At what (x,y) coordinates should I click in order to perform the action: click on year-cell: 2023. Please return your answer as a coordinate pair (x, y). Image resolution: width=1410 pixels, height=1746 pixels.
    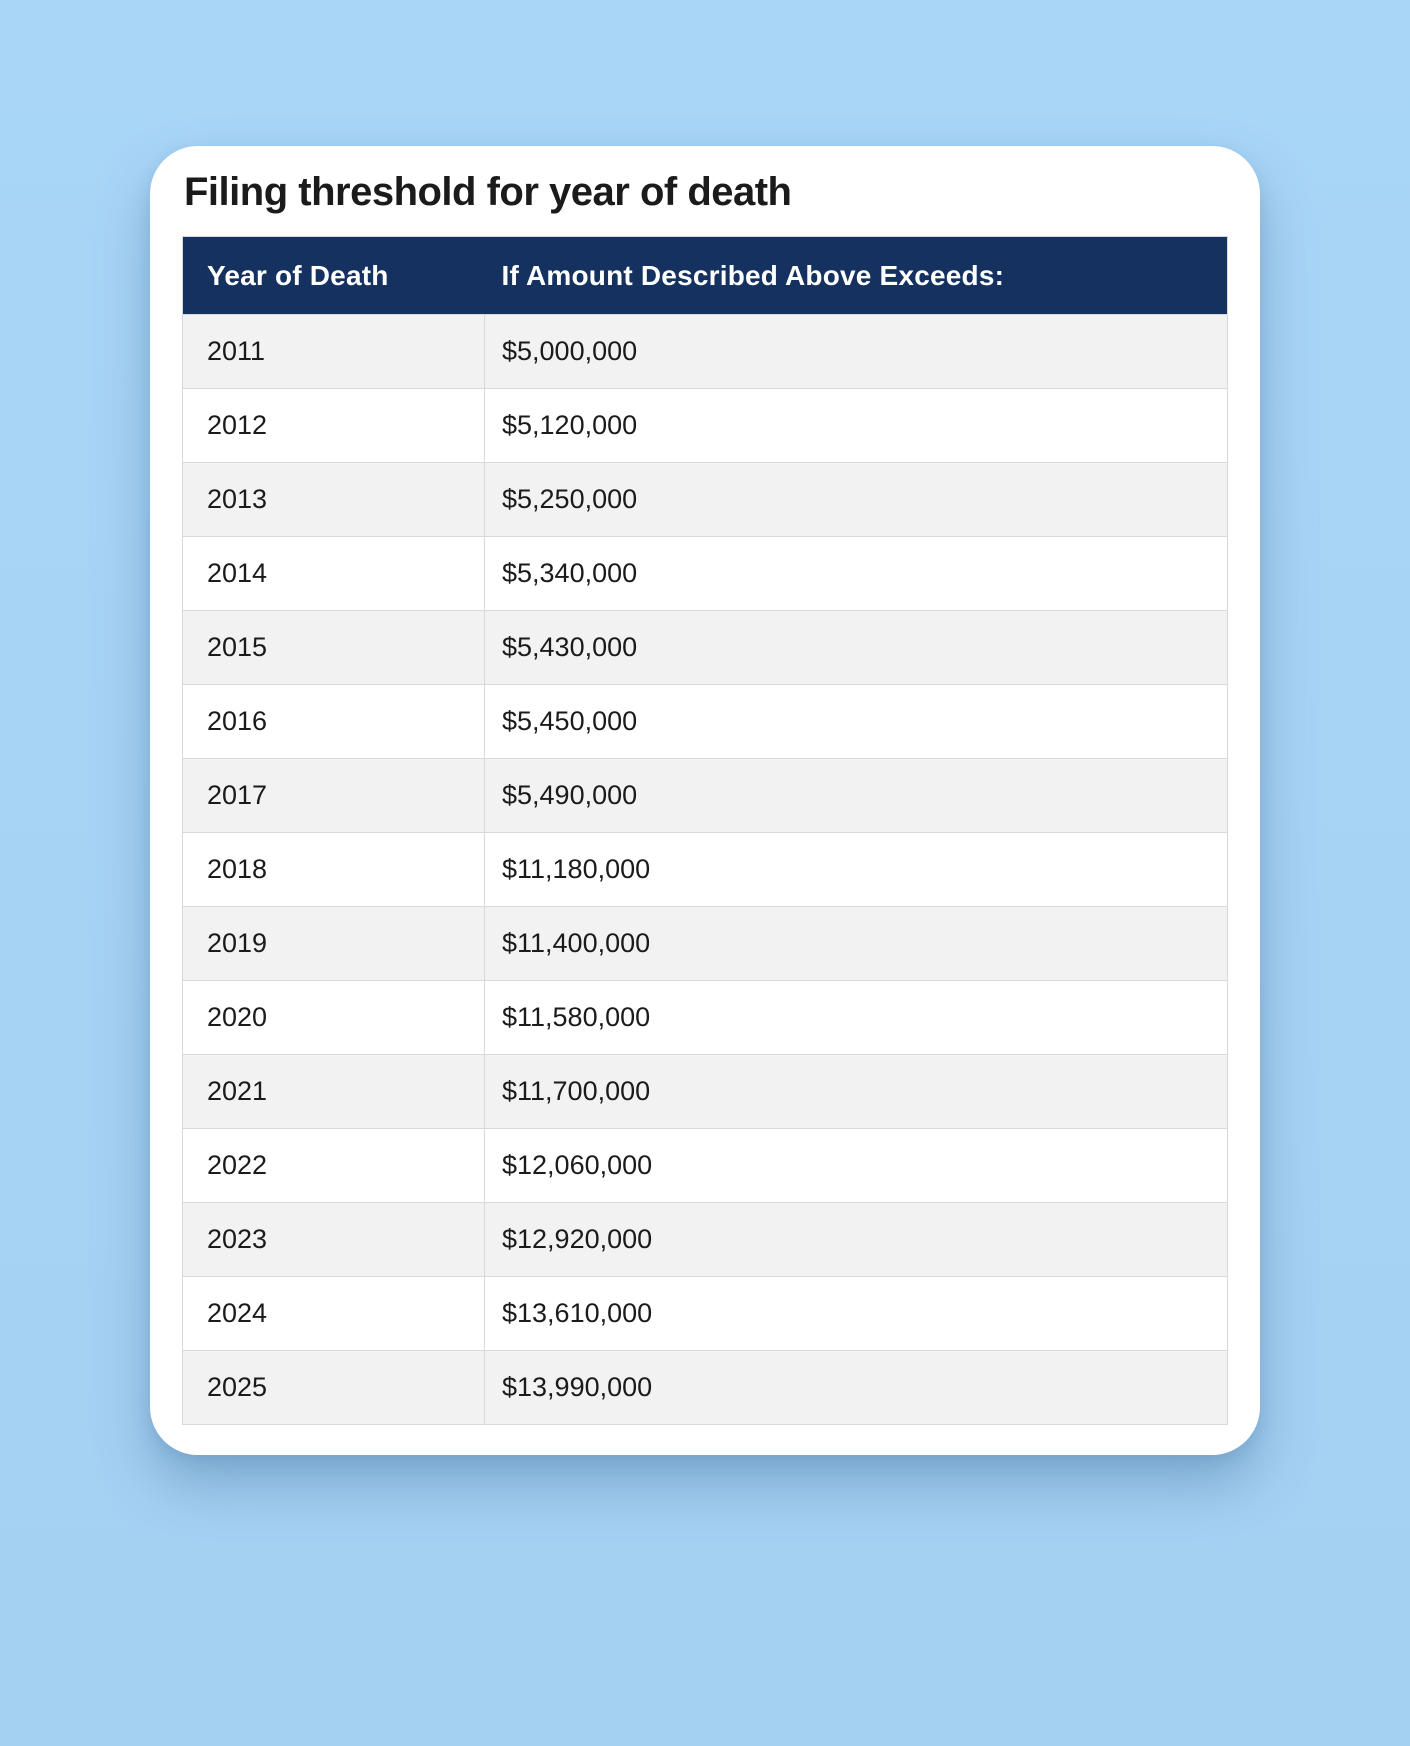
    Looking at the image, I should click on (333, 1239).